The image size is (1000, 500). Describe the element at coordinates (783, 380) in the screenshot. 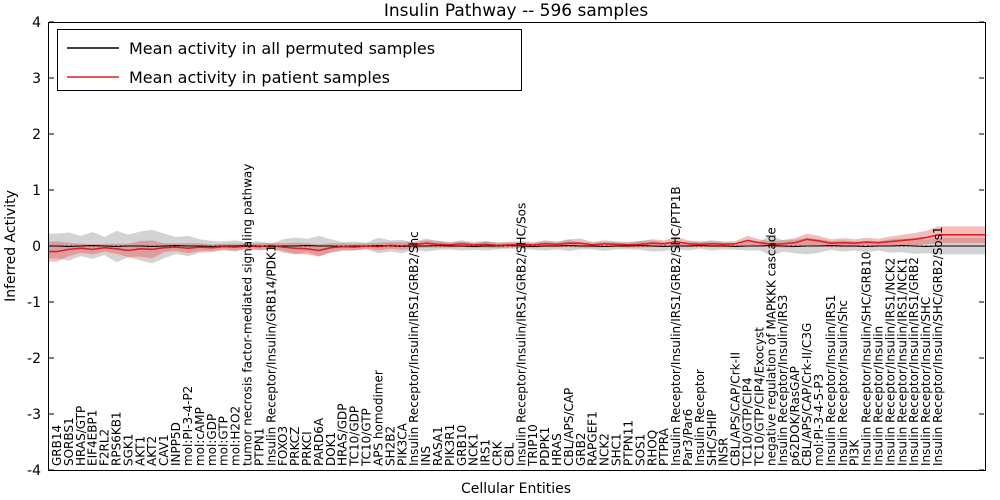

I see `x-tick-label: Insulin Receptor/Insulin/IRS3` at that location.